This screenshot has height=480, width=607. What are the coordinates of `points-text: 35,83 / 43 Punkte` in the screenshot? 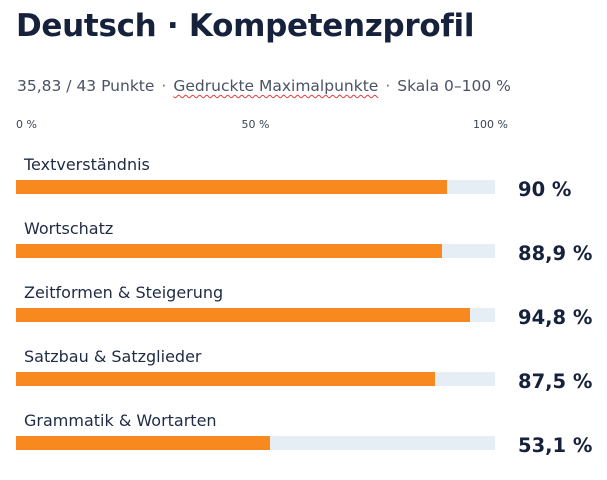 It's located at (86, 86).